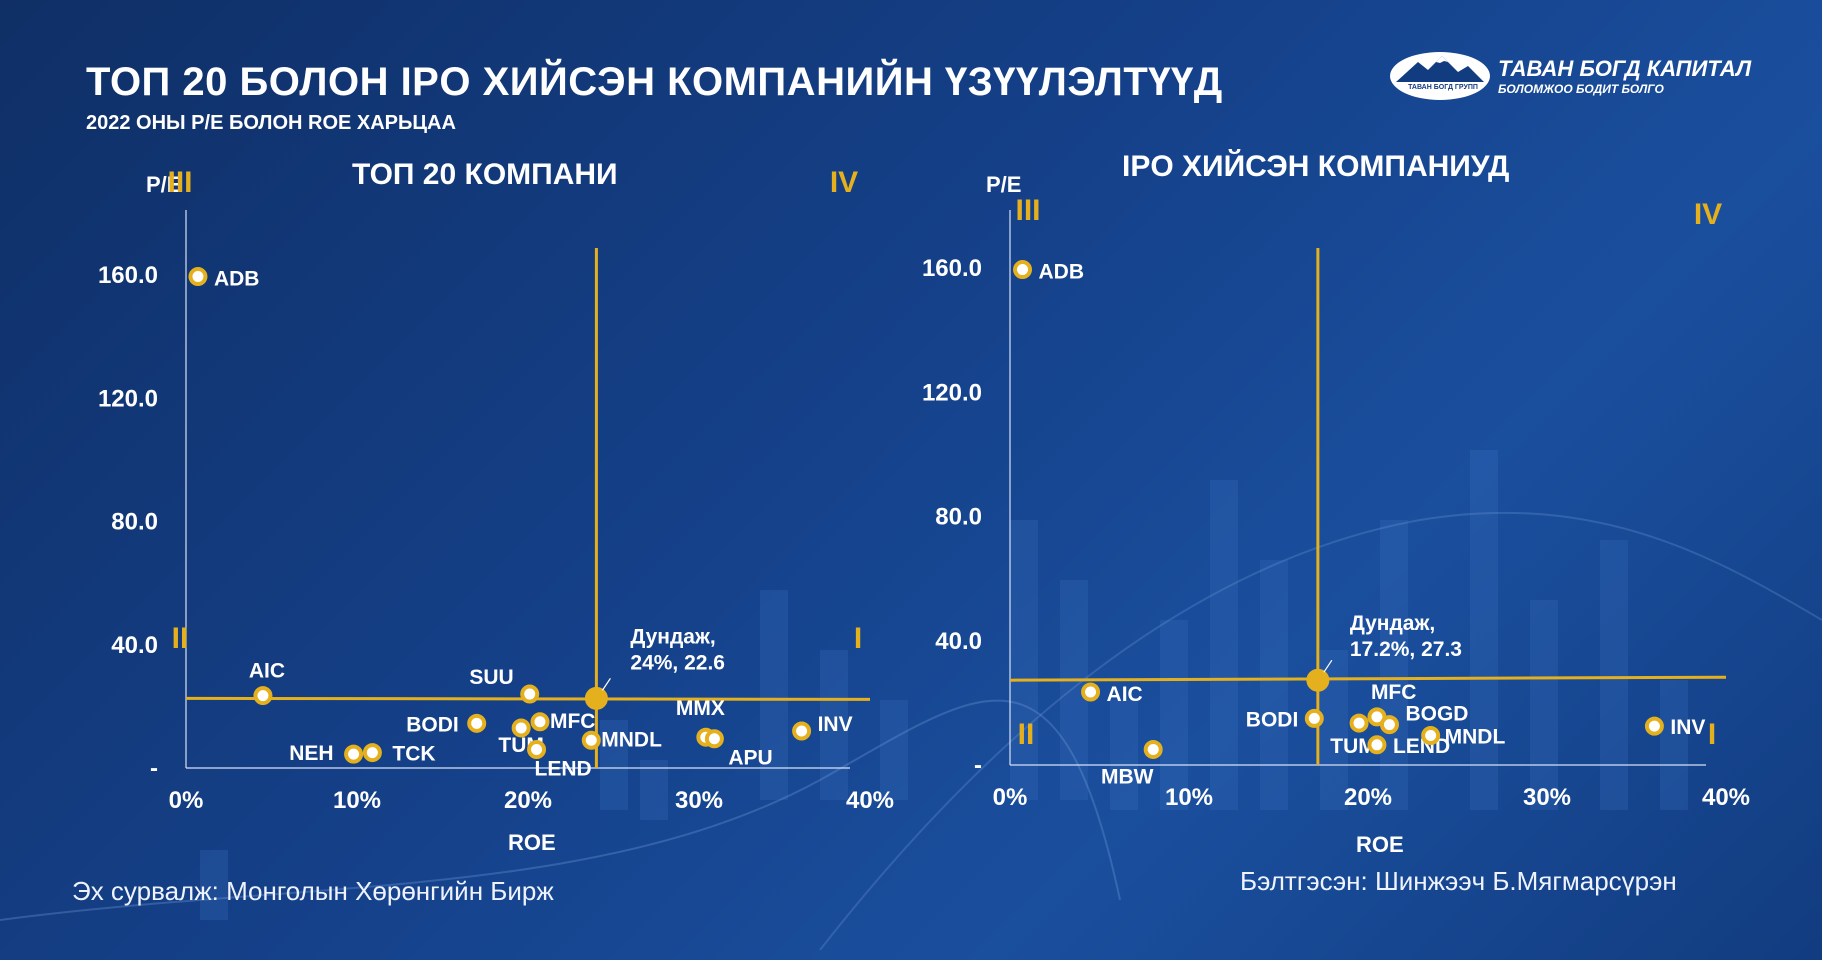 Image resolution: width=1822 pixels, height=960 pixels. Describe the element at coordinates (1127, 776) in the screenshot. I see `point-label: MBW` at that location.